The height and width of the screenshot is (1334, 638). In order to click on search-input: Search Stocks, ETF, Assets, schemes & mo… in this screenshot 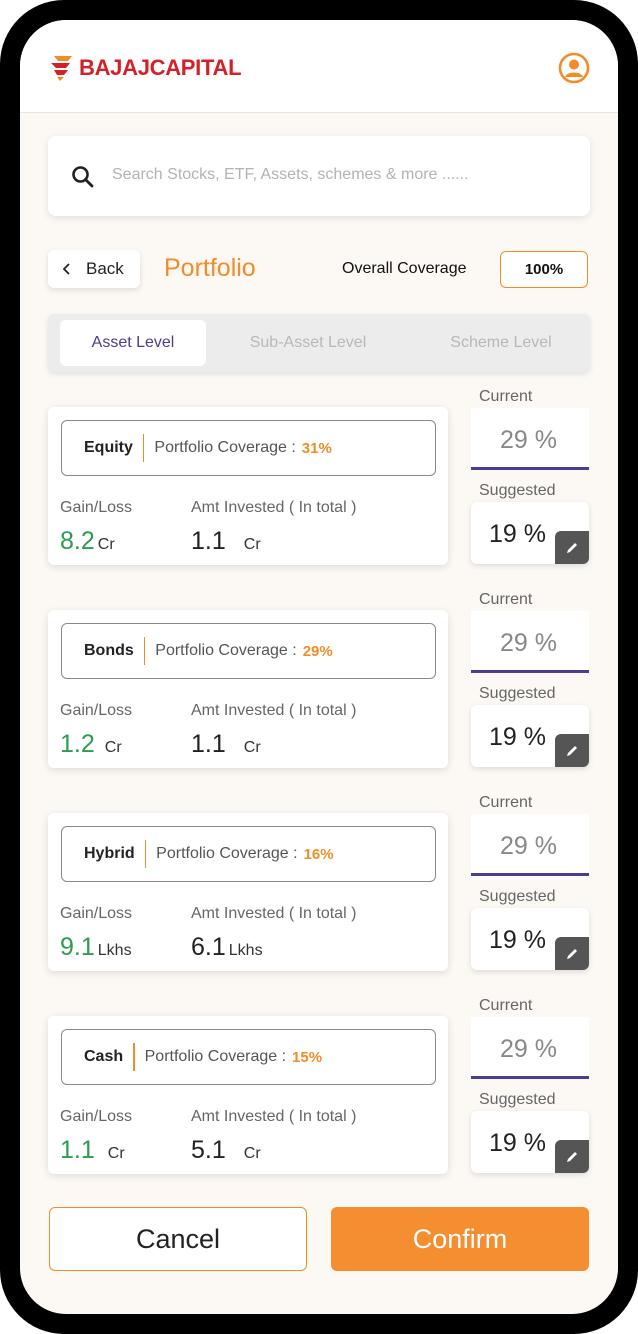, I will do `click(290, 174)`.